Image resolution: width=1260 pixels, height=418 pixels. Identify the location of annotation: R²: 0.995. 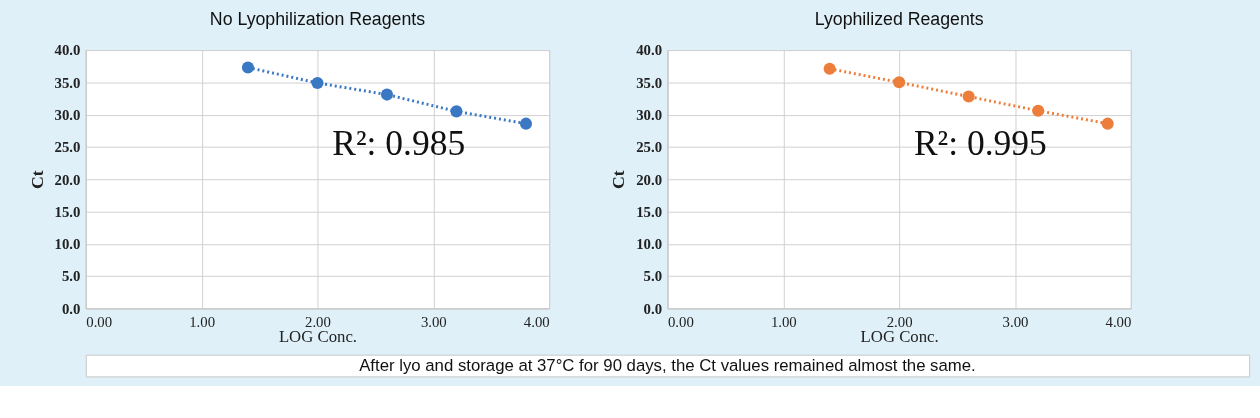
(980, 142).